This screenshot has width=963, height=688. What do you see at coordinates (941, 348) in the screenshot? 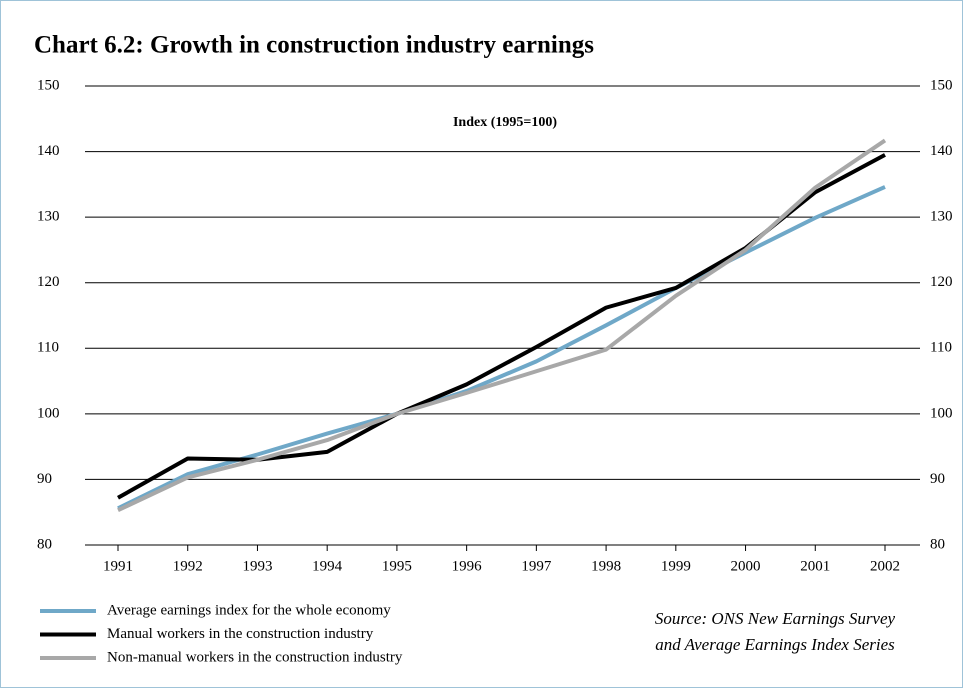
I see `y2-tick-label: 110` at bounding box center [941, 348].